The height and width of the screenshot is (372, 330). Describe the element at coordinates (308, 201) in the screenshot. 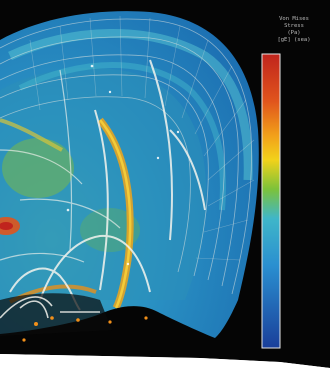

I see `scale-tick-labels` at that location.